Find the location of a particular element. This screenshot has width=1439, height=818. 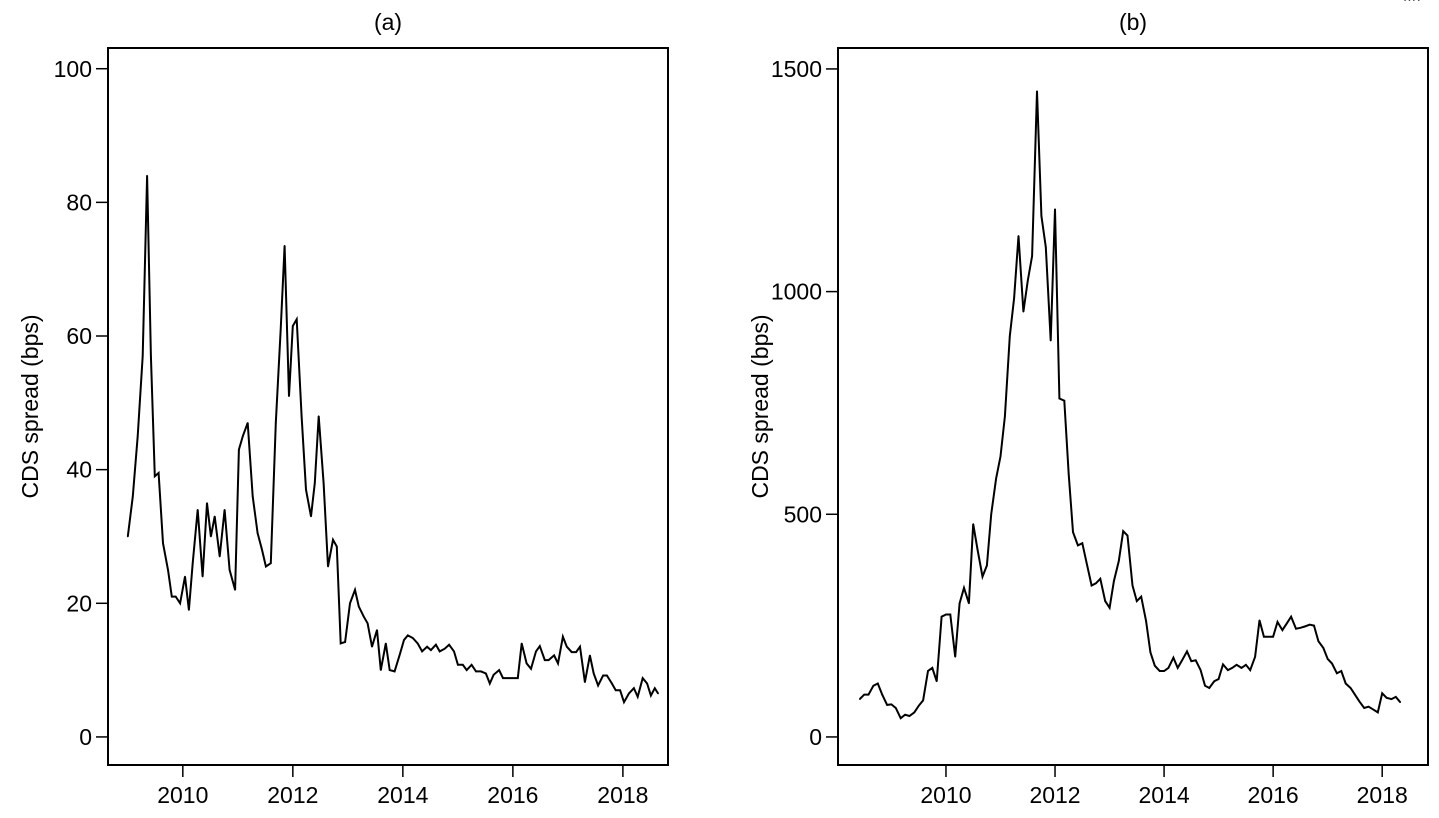

y-tick-label: 500 is located at coordinates (803, 514).